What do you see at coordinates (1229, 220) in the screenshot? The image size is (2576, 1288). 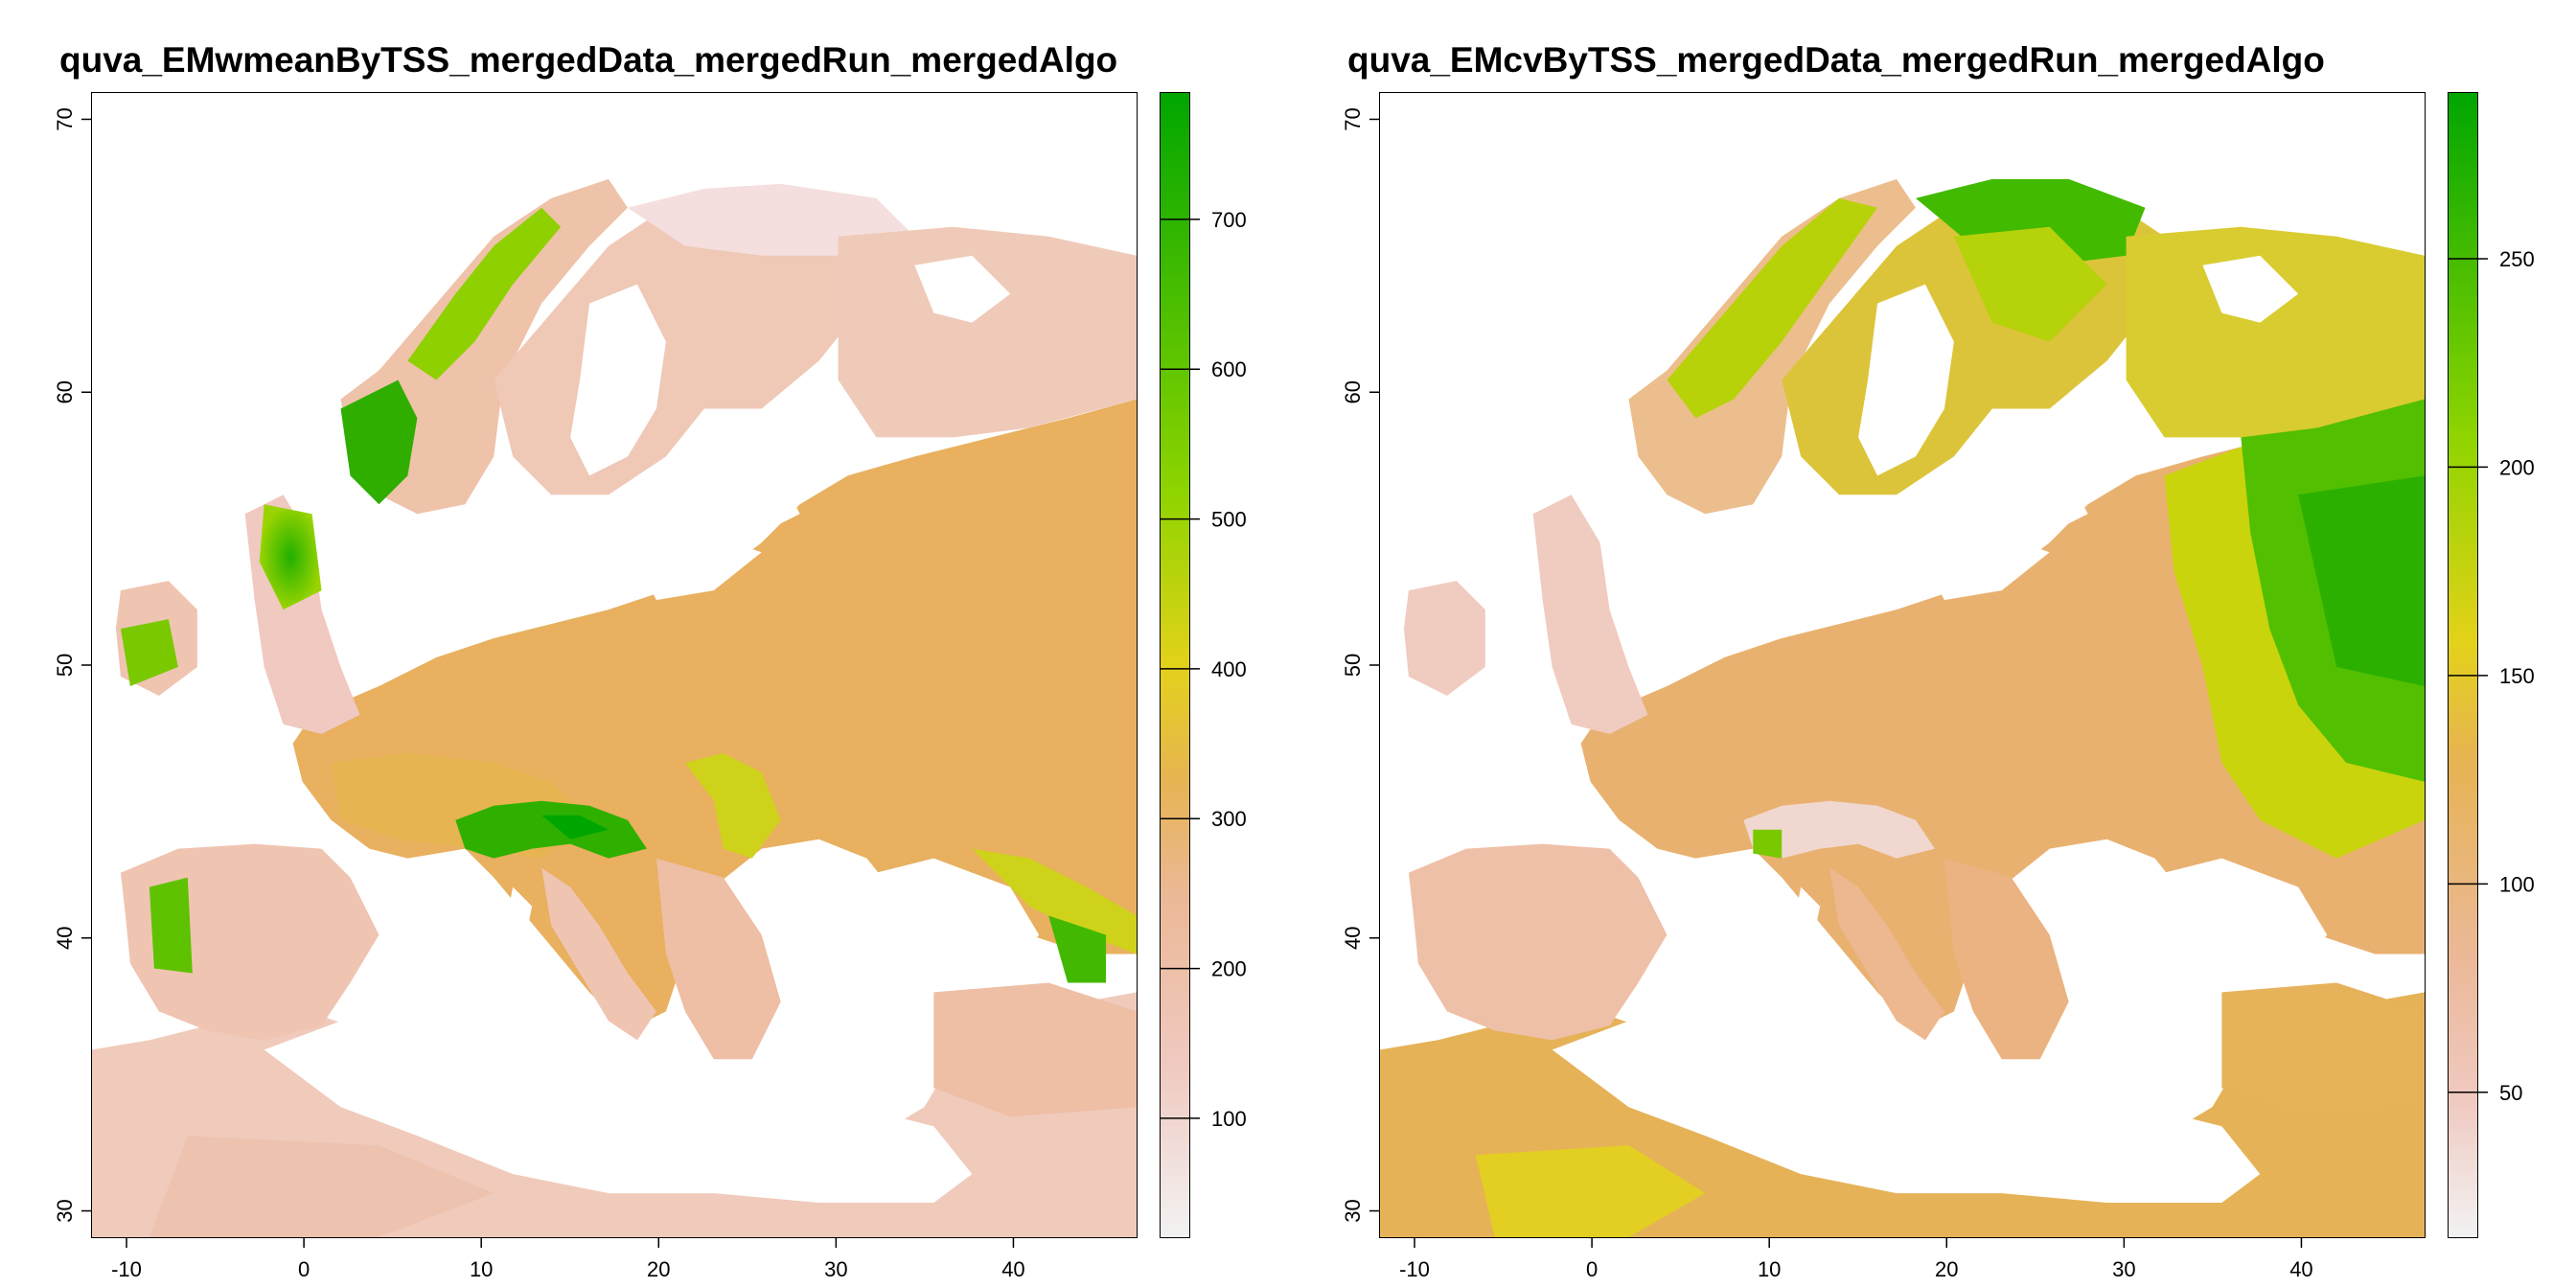 I see `legend-tick-label: 700` at bounding box center [1229, 220].